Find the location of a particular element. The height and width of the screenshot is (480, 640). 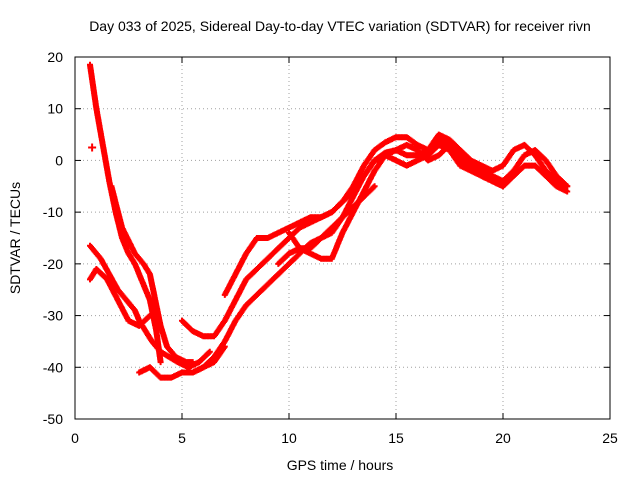

x-tick-label: 25 is located at coordinates (610, 438).